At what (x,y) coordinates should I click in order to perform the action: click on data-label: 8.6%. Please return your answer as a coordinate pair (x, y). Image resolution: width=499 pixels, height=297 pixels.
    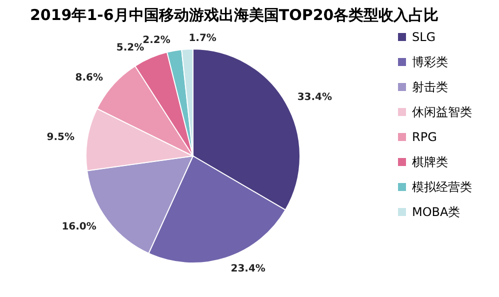
    Looking at the image, I should click on (89, 78).